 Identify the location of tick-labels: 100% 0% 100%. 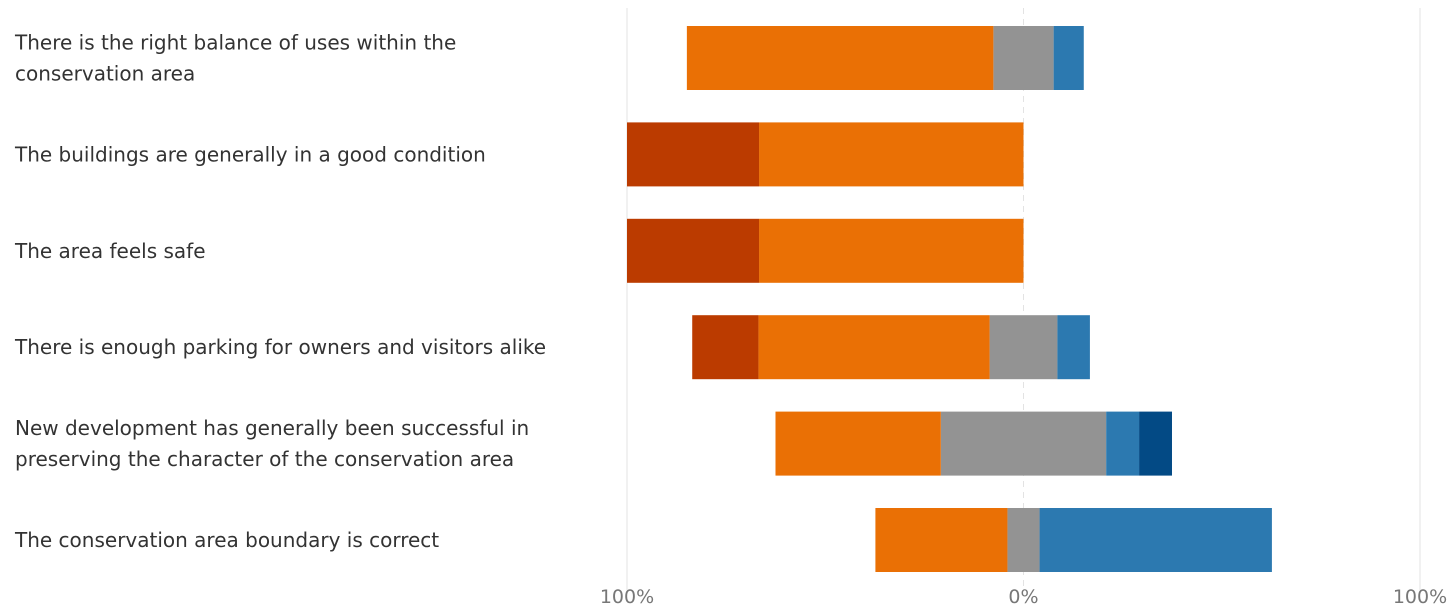
(1023, 597).